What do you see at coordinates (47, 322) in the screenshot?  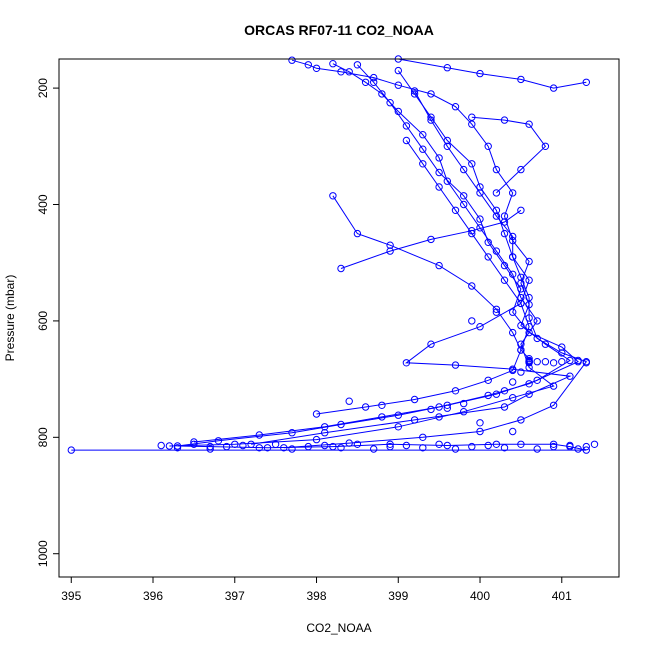 I see `y-axis: 200 400 600 800 1000` at bounding box center [47, 322].